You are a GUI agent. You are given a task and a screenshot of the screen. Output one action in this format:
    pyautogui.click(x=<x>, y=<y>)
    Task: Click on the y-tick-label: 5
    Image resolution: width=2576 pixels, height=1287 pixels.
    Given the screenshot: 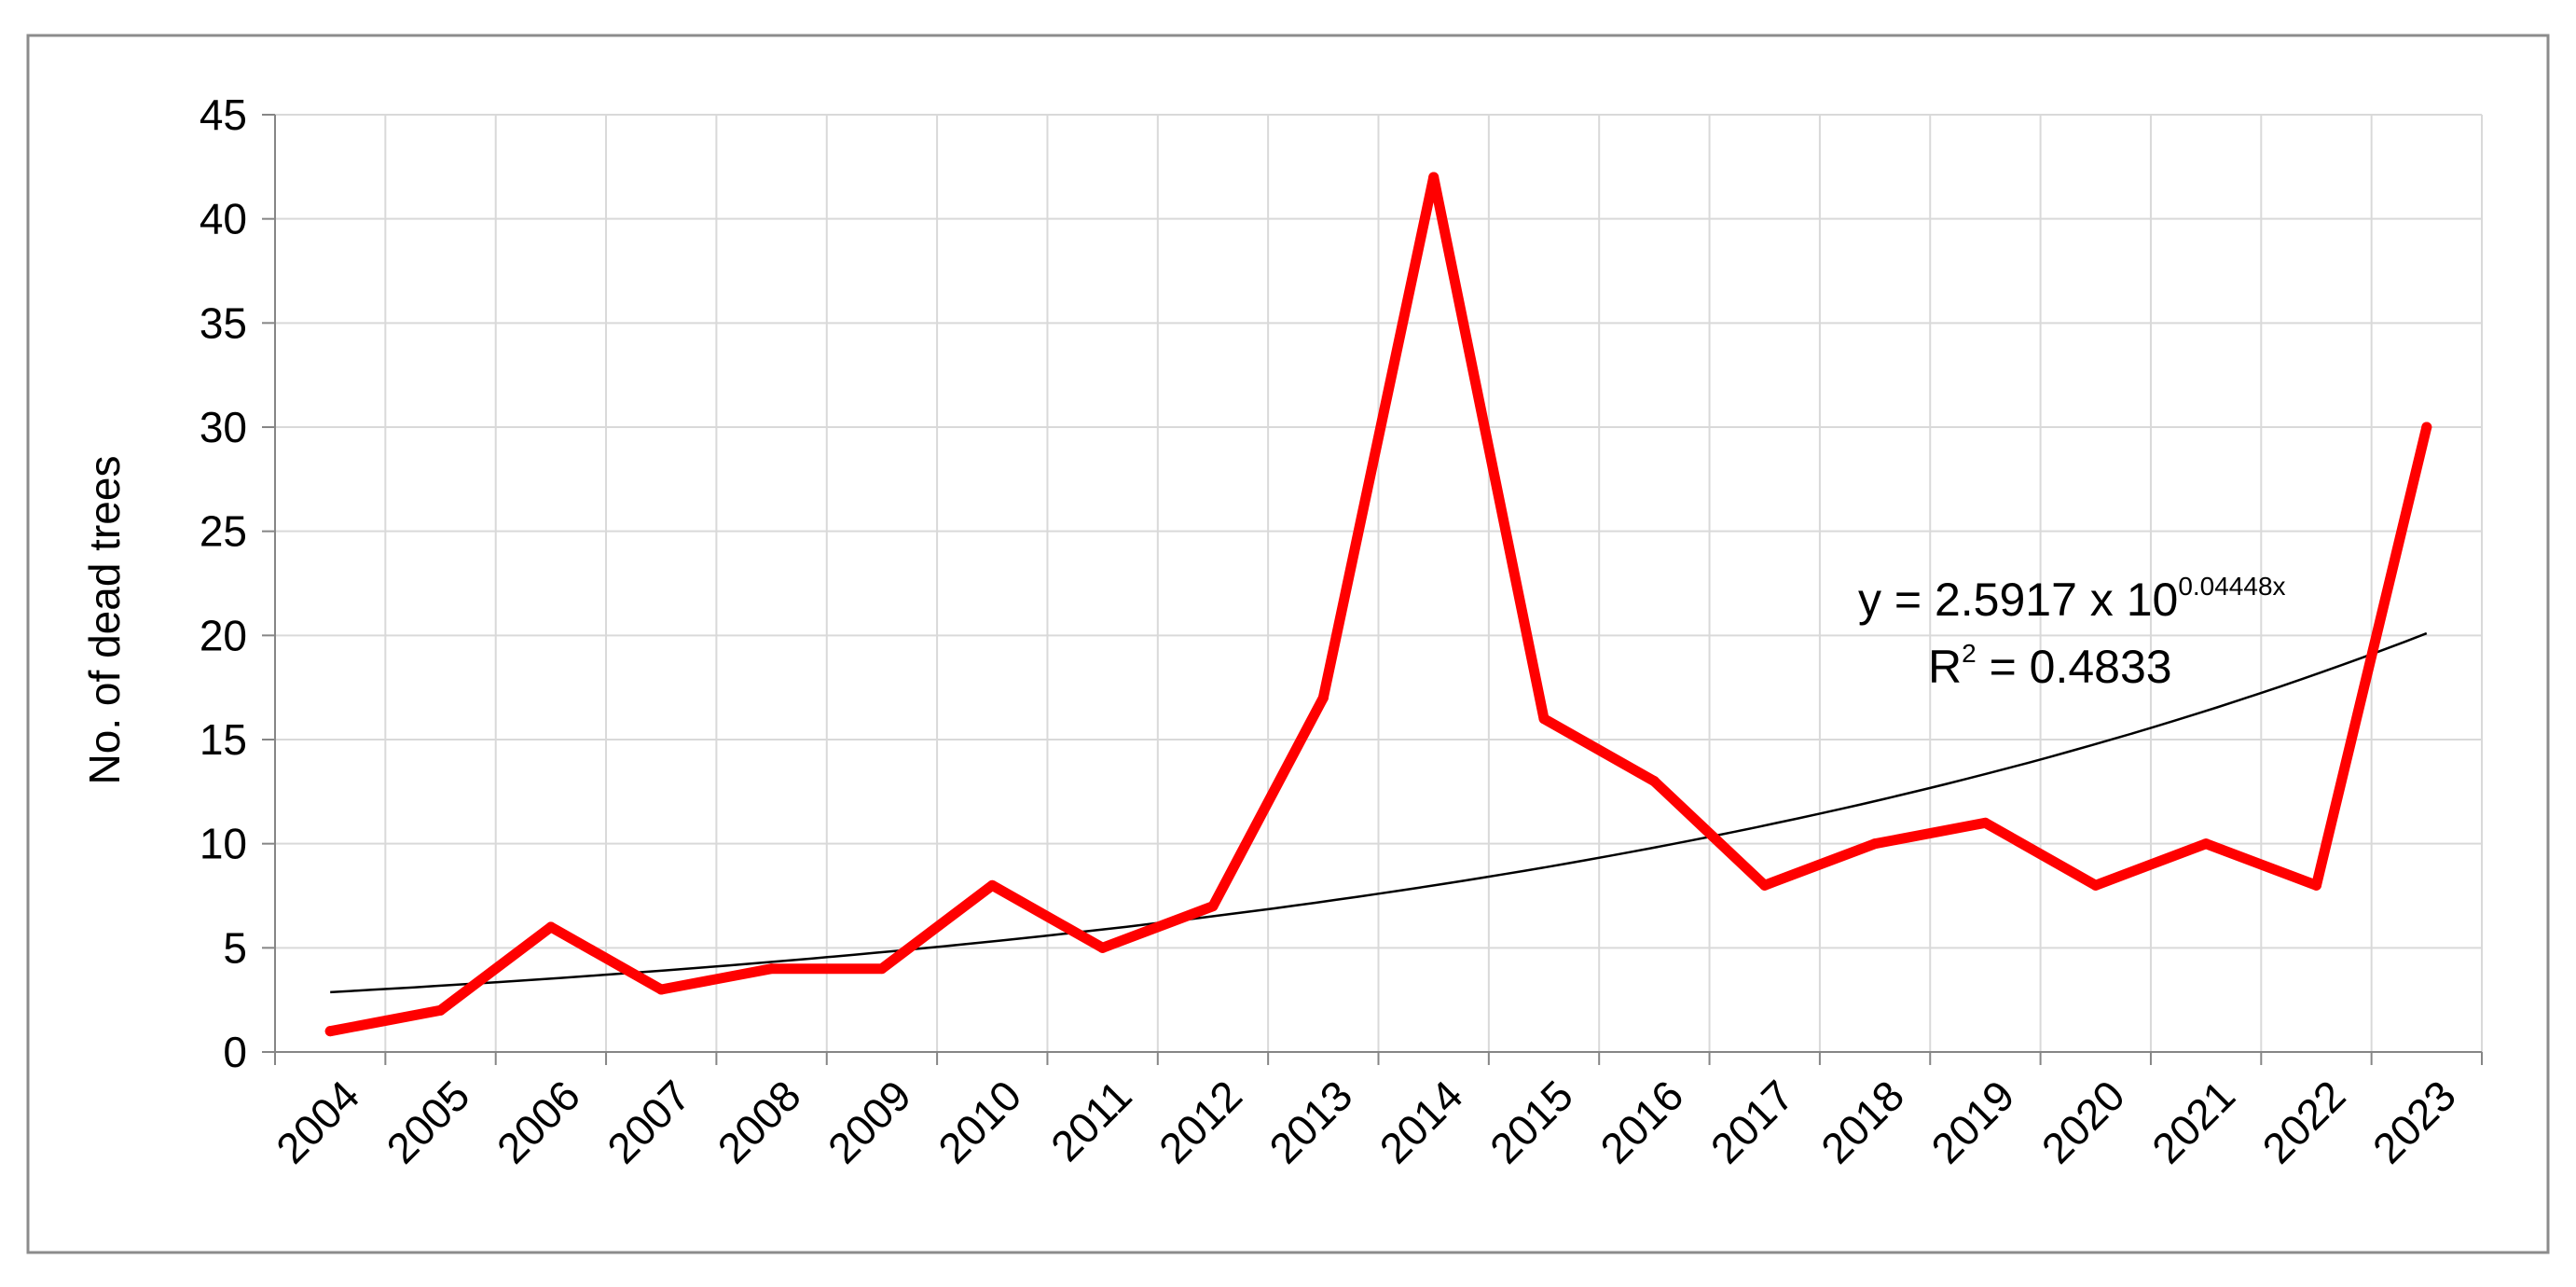 What is the action you would take?
    pyautogui.click(x=235, y=947)
    